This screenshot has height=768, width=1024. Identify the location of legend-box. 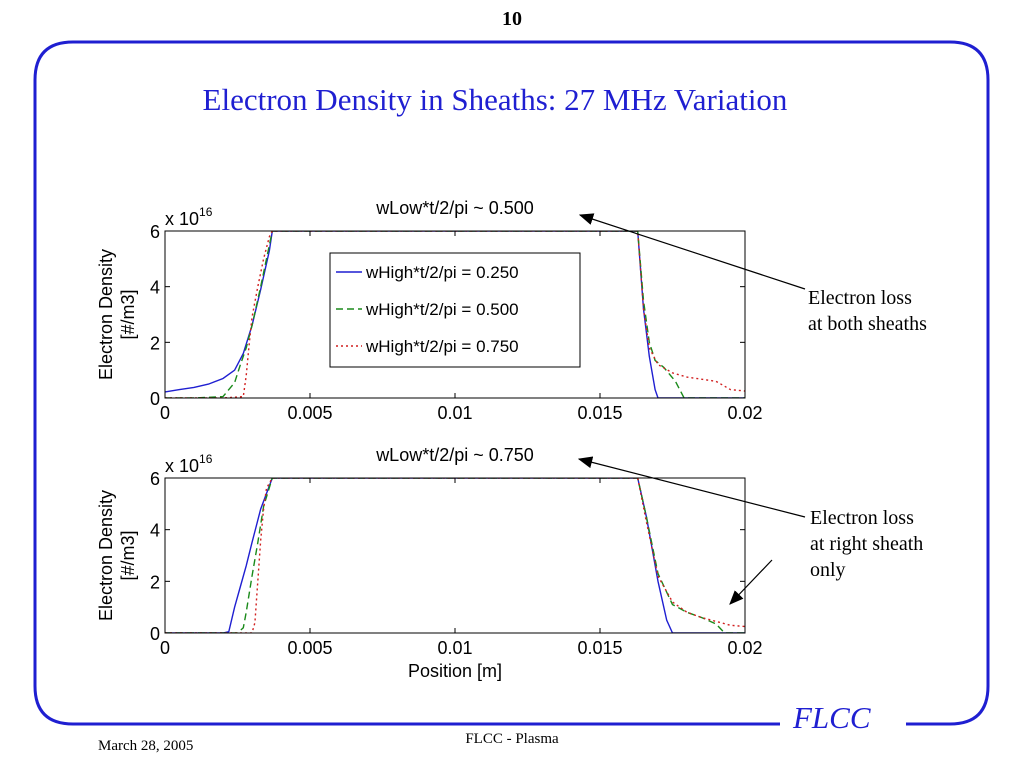
(455, 310).